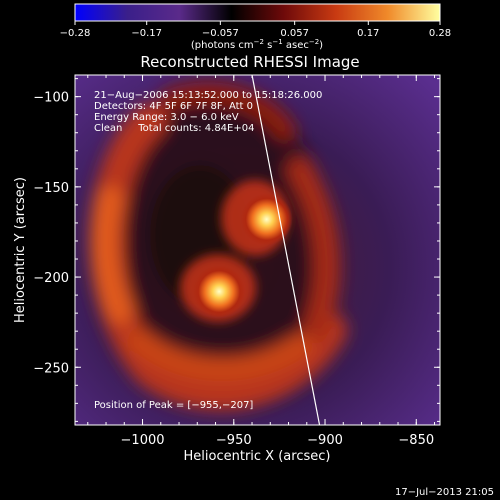 Image resolution: width=500 pixels, height=500 pixels. I want to click on timestamp: 17−Jul−2013 21:05, so click(444, 492).